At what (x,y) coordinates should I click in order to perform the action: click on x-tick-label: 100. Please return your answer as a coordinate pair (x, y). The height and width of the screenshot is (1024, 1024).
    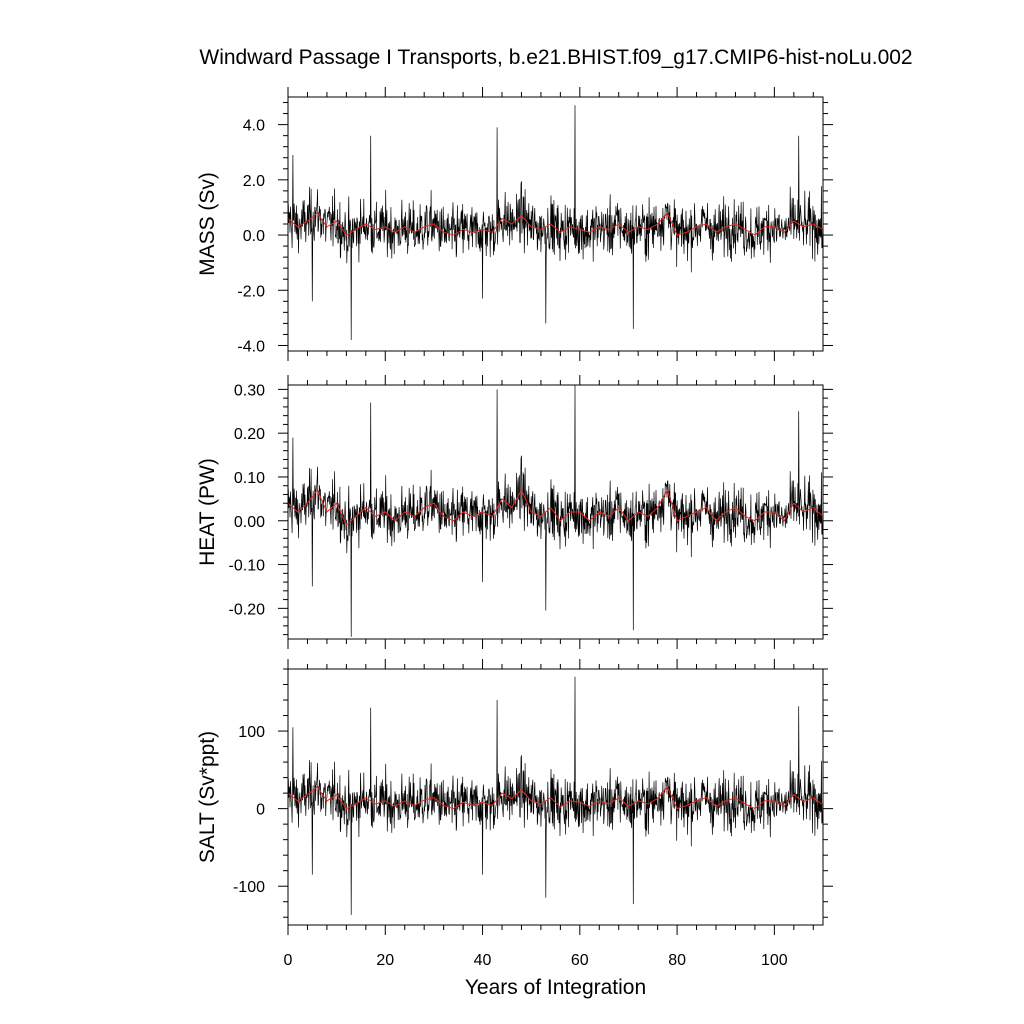
    Looking at the image, I should click on (774, 960).